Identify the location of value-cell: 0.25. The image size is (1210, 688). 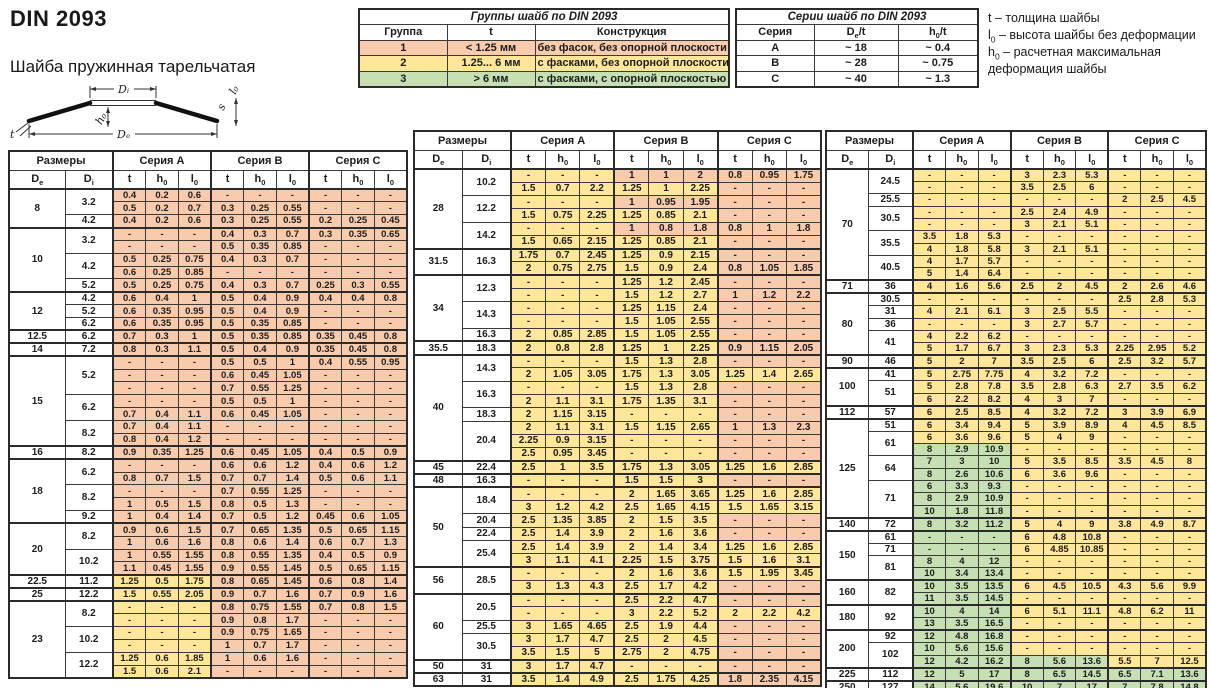
(260, 221).